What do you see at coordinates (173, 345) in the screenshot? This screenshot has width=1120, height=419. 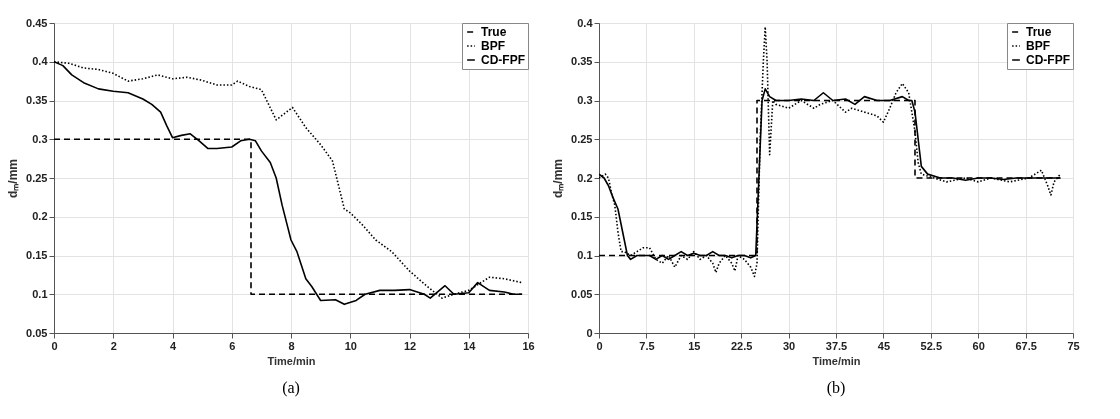 I see `x-tick-label: 4` at bounding box center [173, 345].